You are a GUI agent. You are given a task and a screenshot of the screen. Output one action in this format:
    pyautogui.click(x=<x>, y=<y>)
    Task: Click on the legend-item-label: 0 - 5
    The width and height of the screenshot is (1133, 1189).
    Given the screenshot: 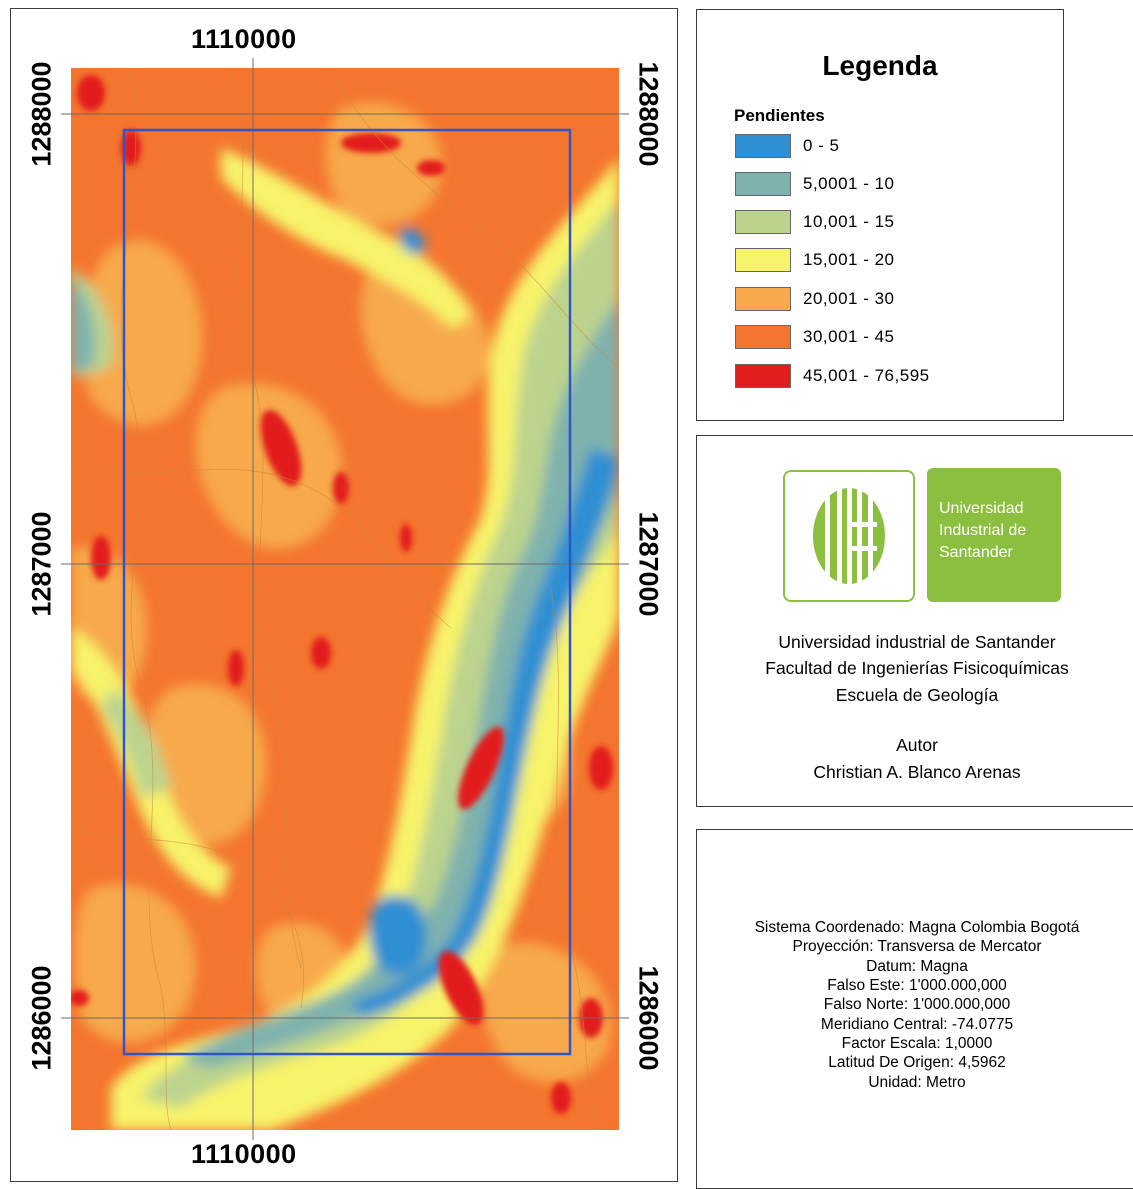 What is the action you would take?
    pyautogui.click(x=821, y=145)
    